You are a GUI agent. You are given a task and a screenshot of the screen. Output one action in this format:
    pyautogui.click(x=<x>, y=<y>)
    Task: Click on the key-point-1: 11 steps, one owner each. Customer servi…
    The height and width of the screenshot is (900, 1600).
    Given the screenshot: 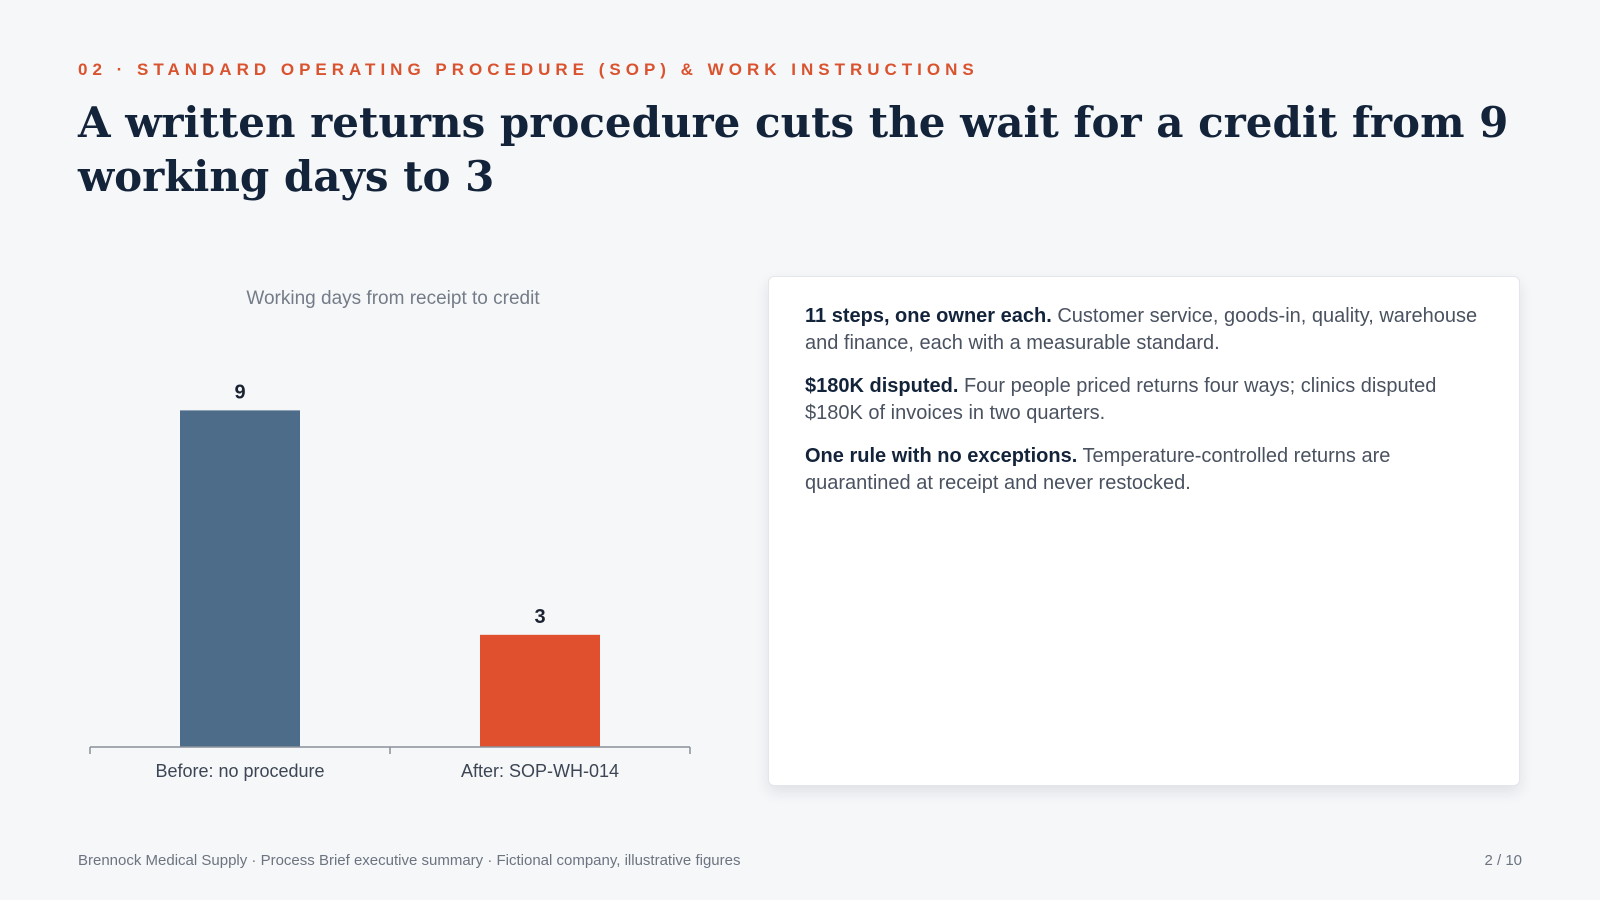 What is the action you would take?
    pyautogui.click(x=1144, y=330)
    